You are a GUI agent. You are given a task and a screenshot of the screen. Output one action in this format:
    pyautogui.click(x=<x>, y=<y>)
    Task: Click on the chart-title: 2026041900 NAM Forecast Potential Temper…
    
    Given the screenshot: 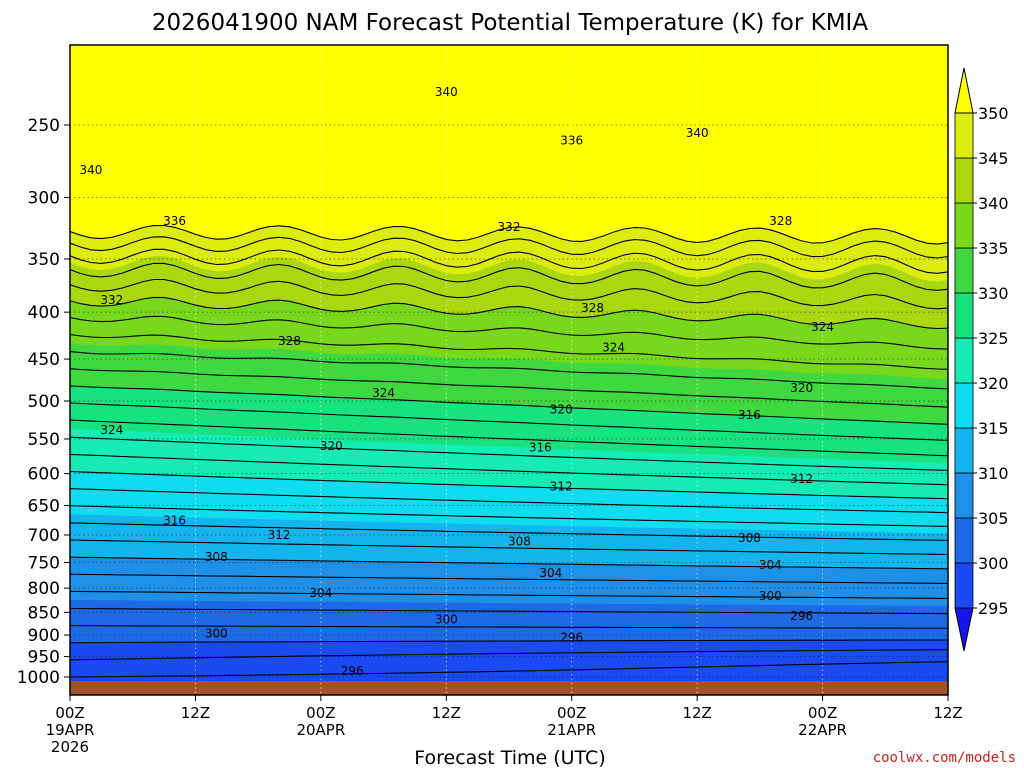 What is the action you would take?
    pyautogui.click(x=510, y=23)
    